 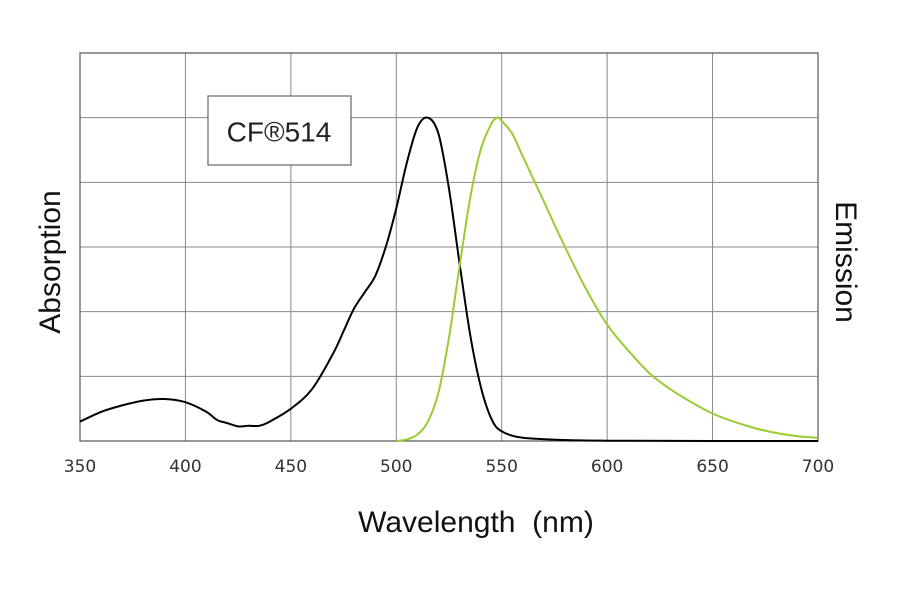 What do you see at coordinates (845, 262) in the screenshot?
I see `y-axis-label-right: Emission` at bounding box center [845, 262].